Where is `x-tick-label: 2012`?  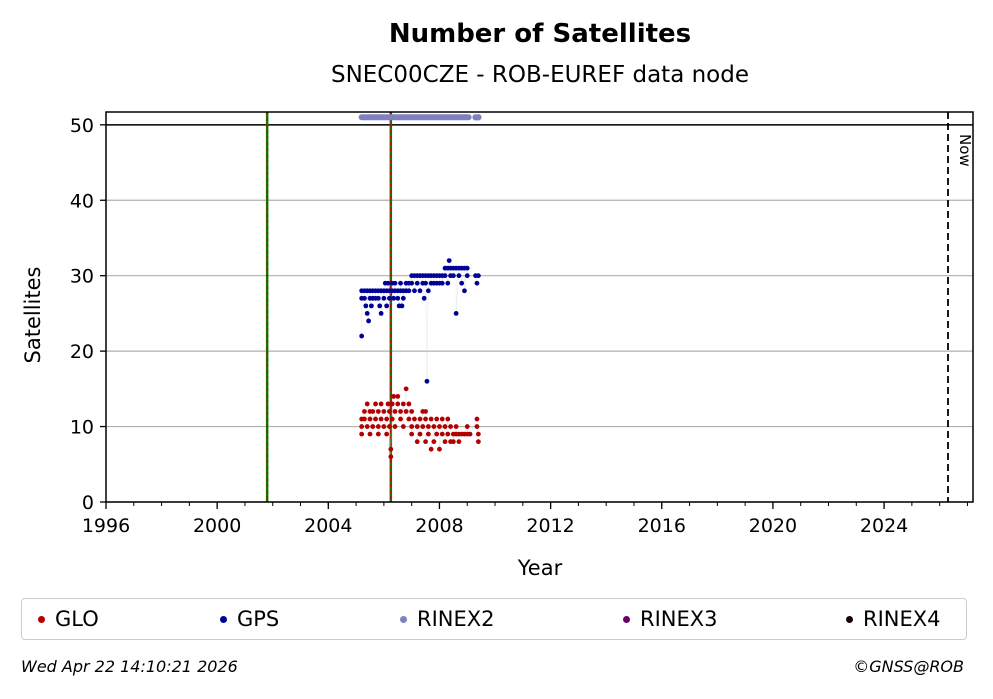 x-tick-label: 2012 is located at coordinates (550, 526).